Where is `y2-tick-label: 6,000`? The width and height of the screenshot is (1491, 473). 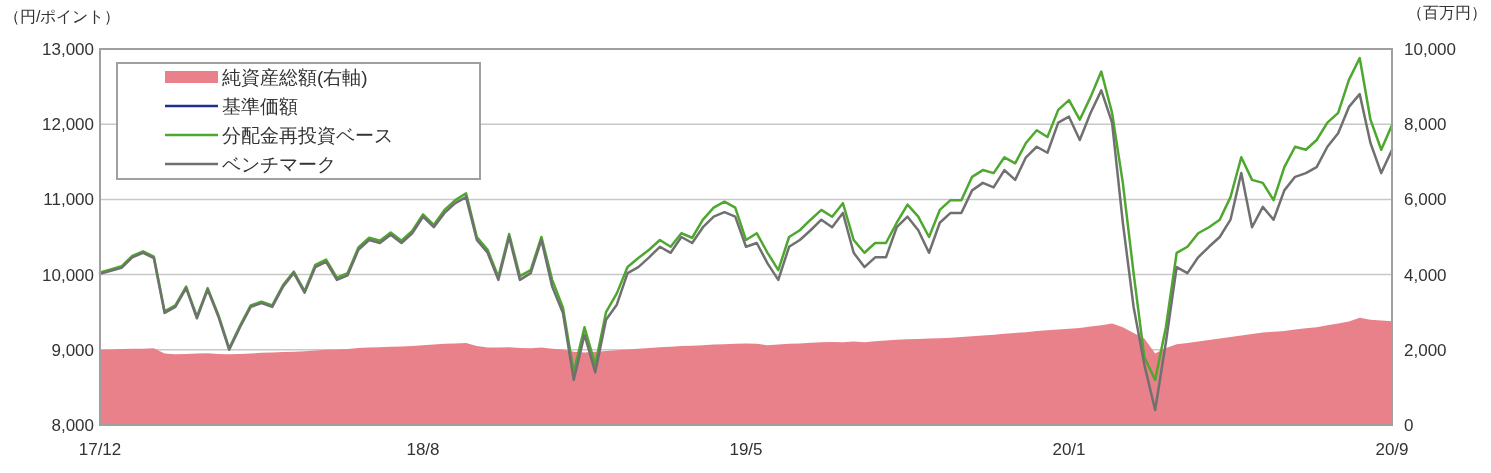
y2-tick-label: 6,000 is located at coordinates (1425, 200).